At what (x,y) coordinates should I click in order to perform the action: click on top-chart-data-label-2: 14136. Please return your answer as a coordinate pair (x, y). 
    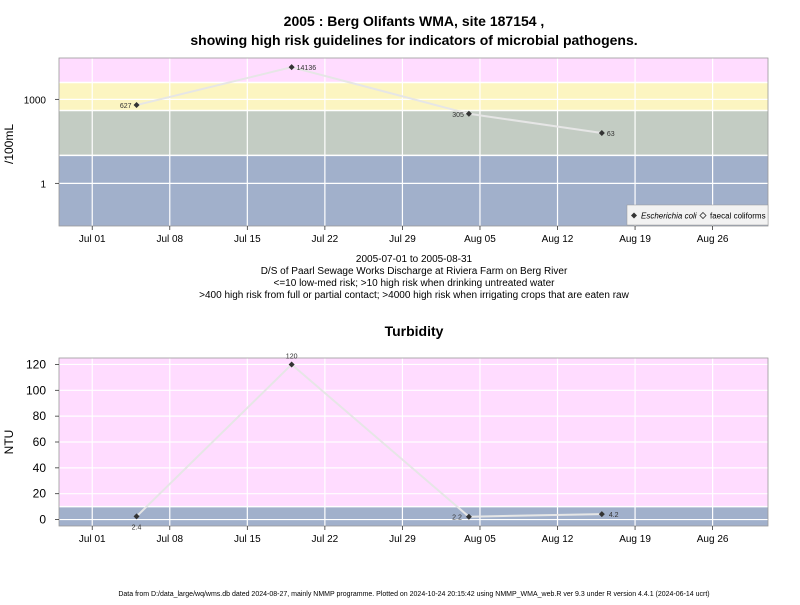
    Looking at the image, I should click on (307, 68).